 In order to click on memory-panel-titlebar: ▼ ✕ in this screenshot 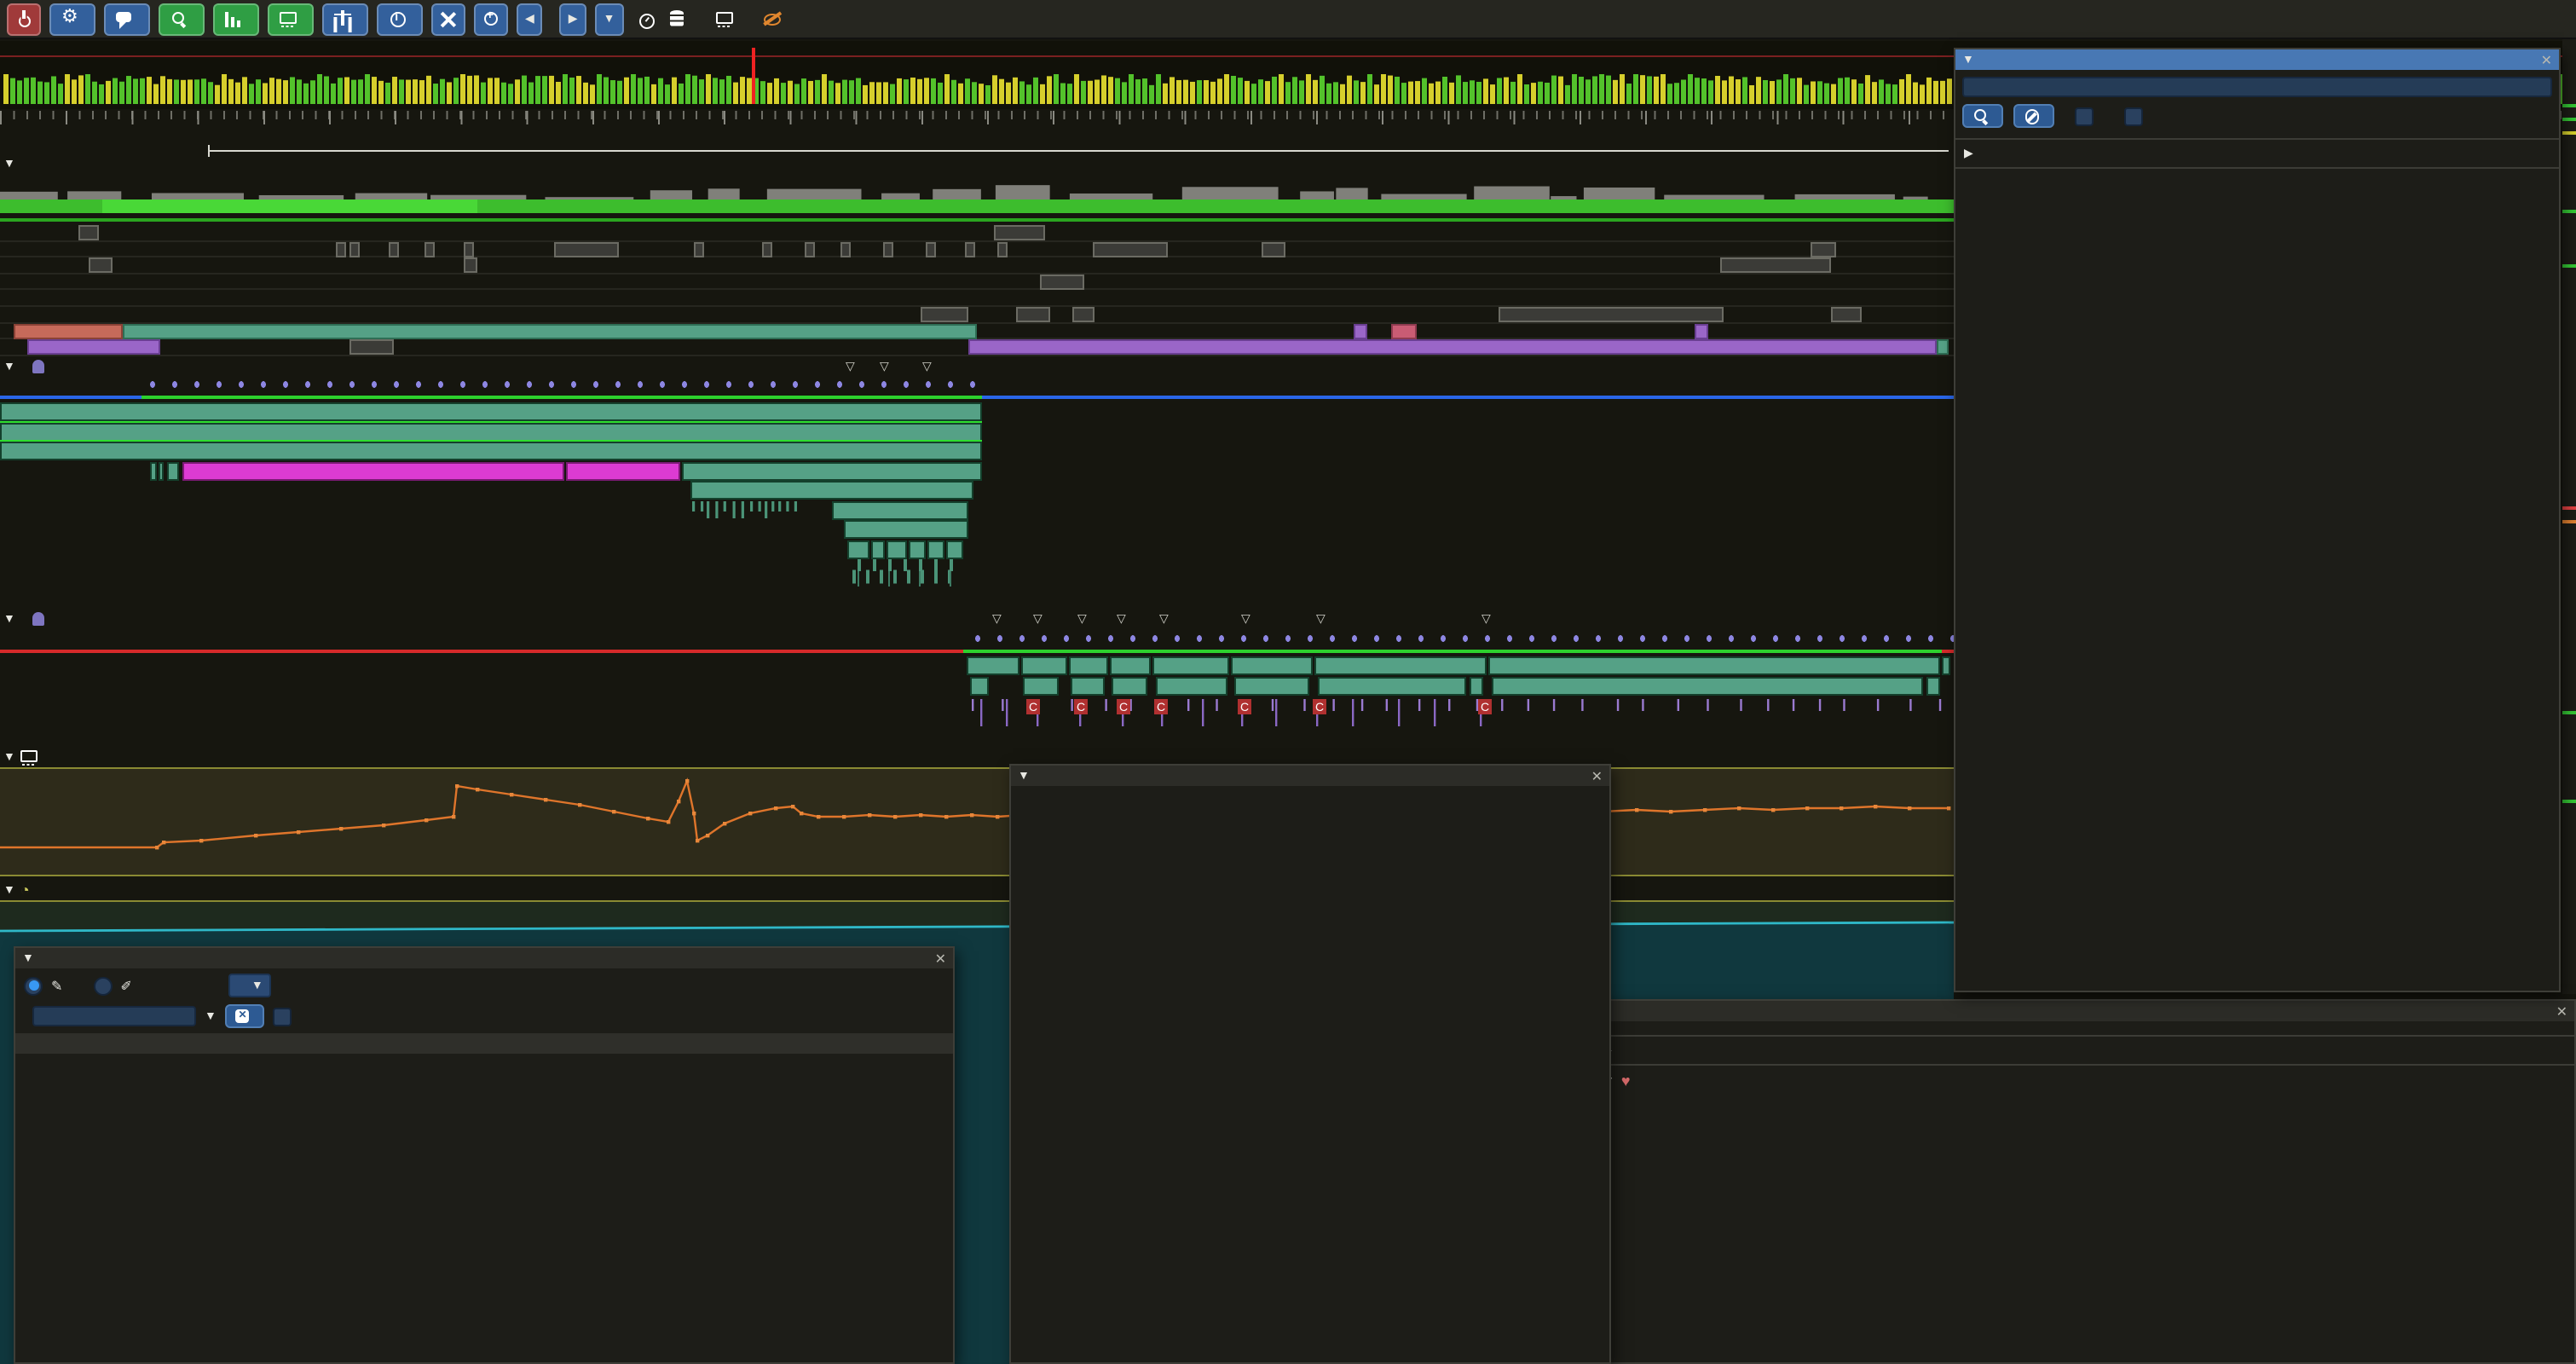, I will do `click(2084, 1011)`.